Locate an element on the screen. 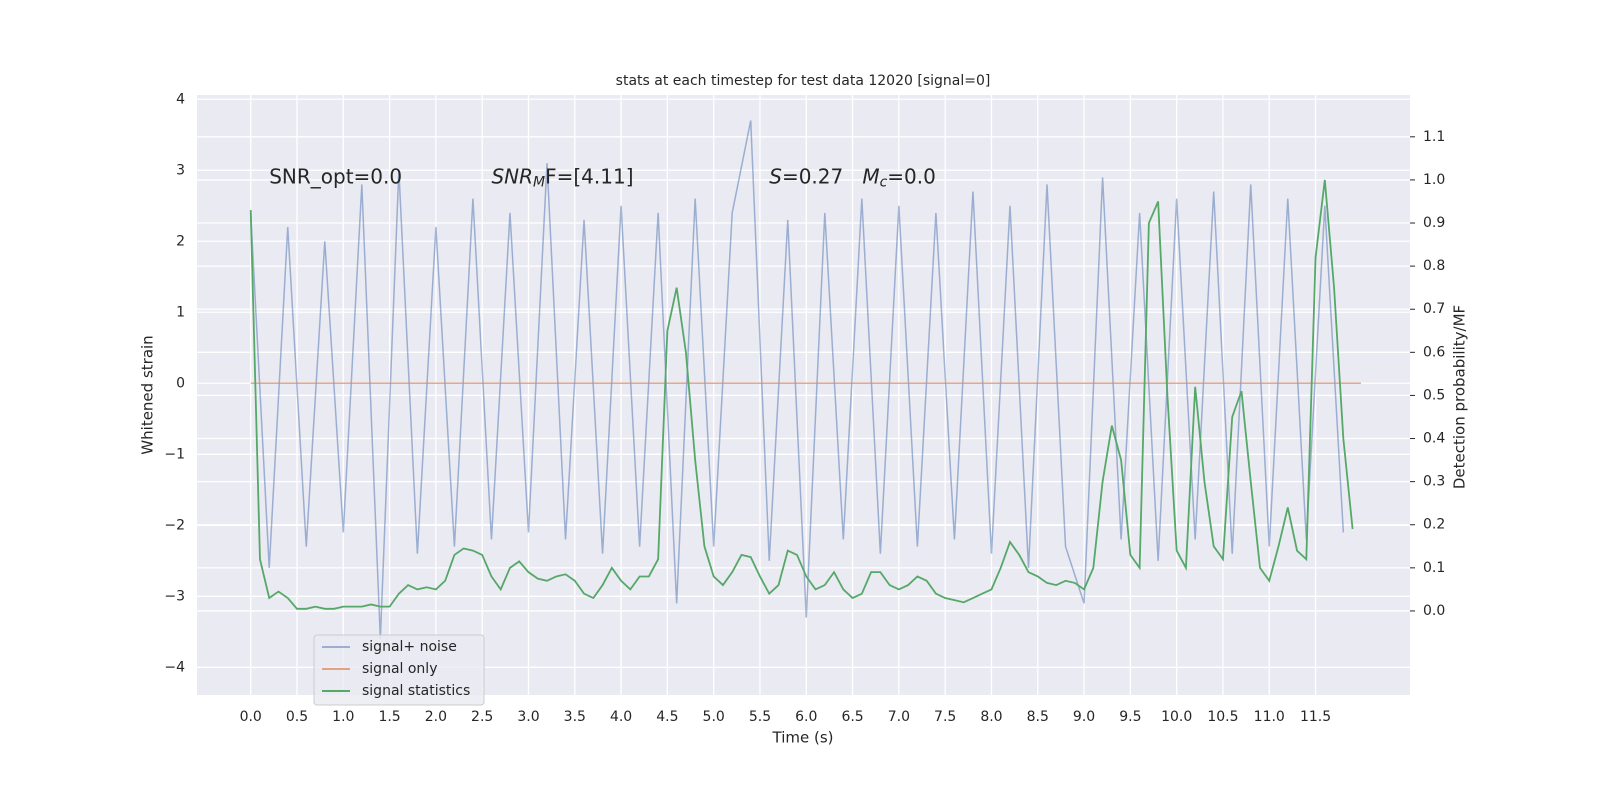  x-tick-label: 10.0 is located at coordinates (1176, 717).